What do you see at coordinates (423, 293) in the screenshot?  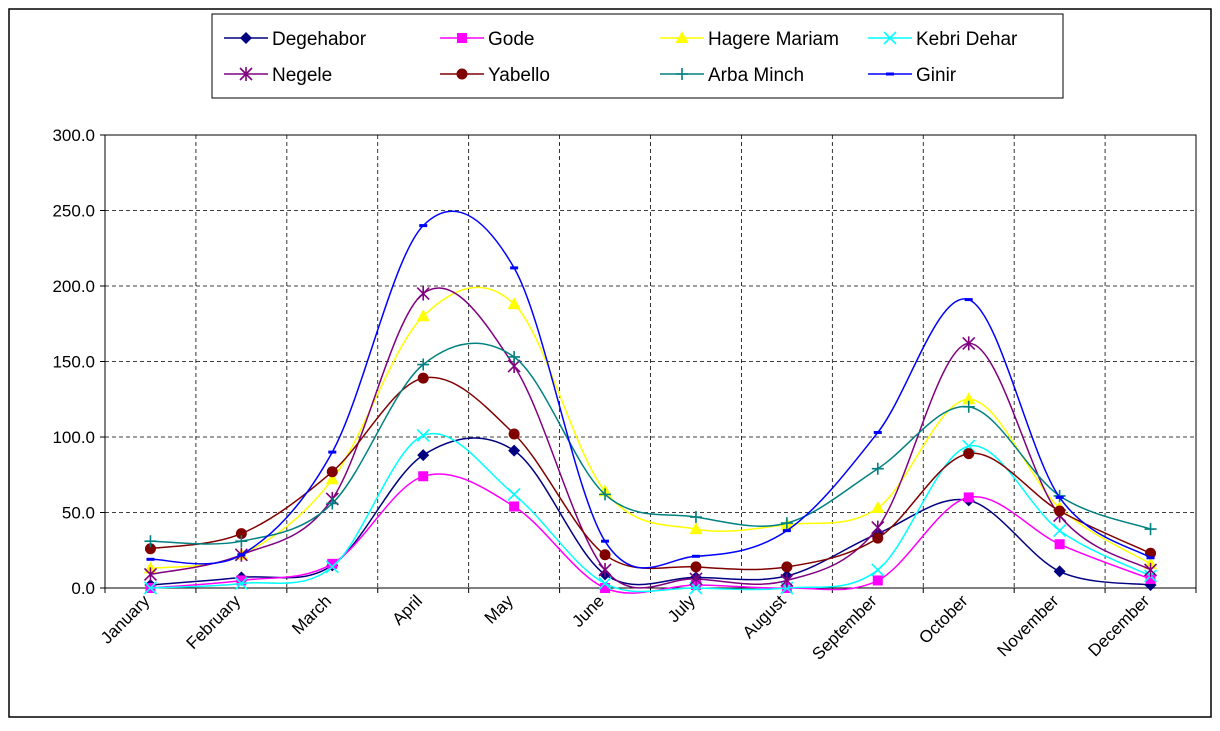 I see `point-negele-april` at bounding box center [423, 293].